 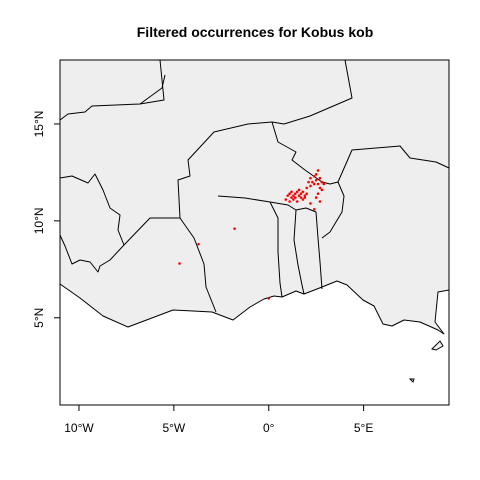 What do you see at coordinates (39, 124) in the screenshot?
I see `y-tick-label: 15°N` at bounding box center [39, 124].